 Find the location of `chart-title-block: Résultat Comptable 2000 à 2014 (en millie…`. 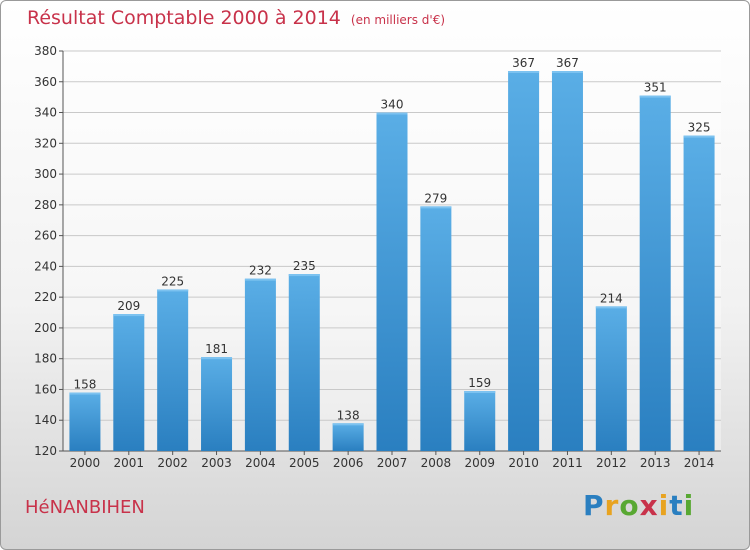

chart-title-block: Résultat Comptable 2000 à 2014 (en millie… is located at coordinates (236, 18).